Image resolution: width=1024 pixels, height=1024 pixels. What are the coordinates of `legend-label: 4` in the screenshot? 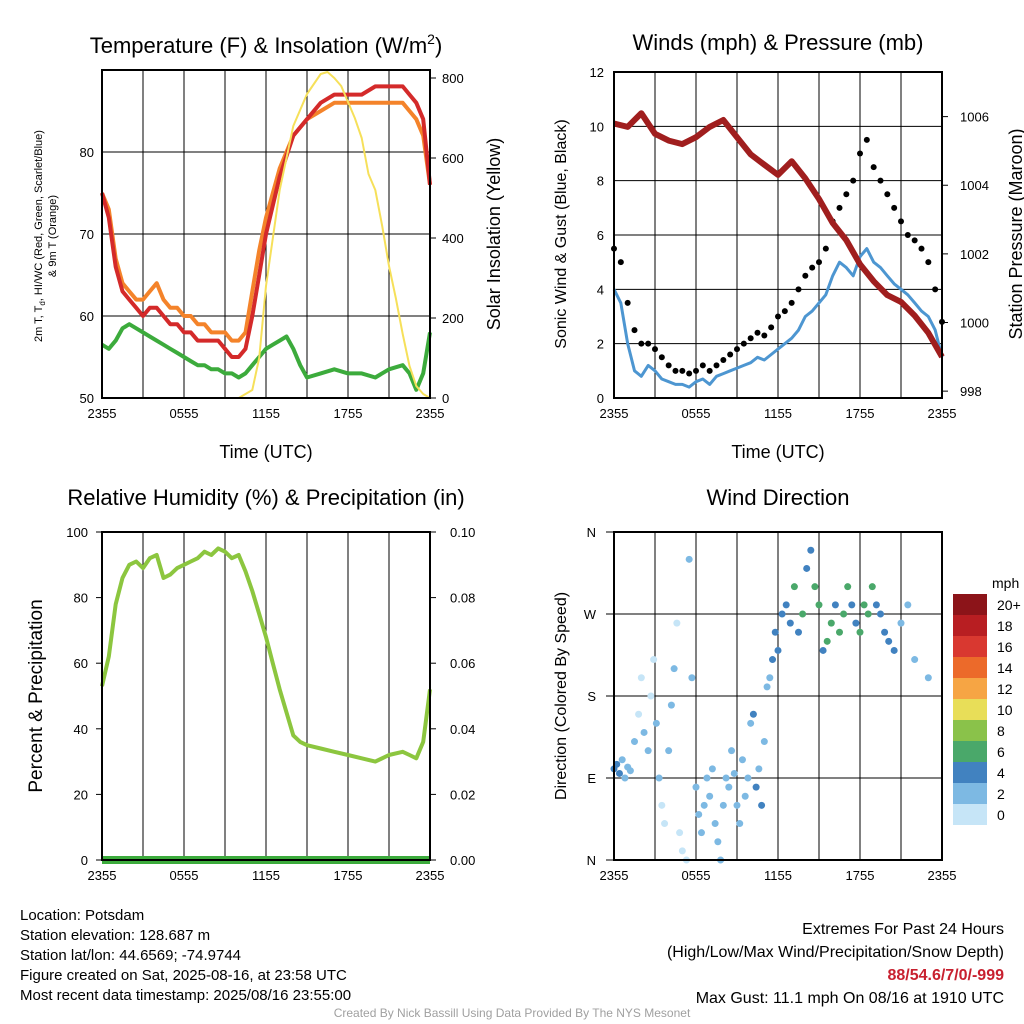 It's located at (1001, 773).